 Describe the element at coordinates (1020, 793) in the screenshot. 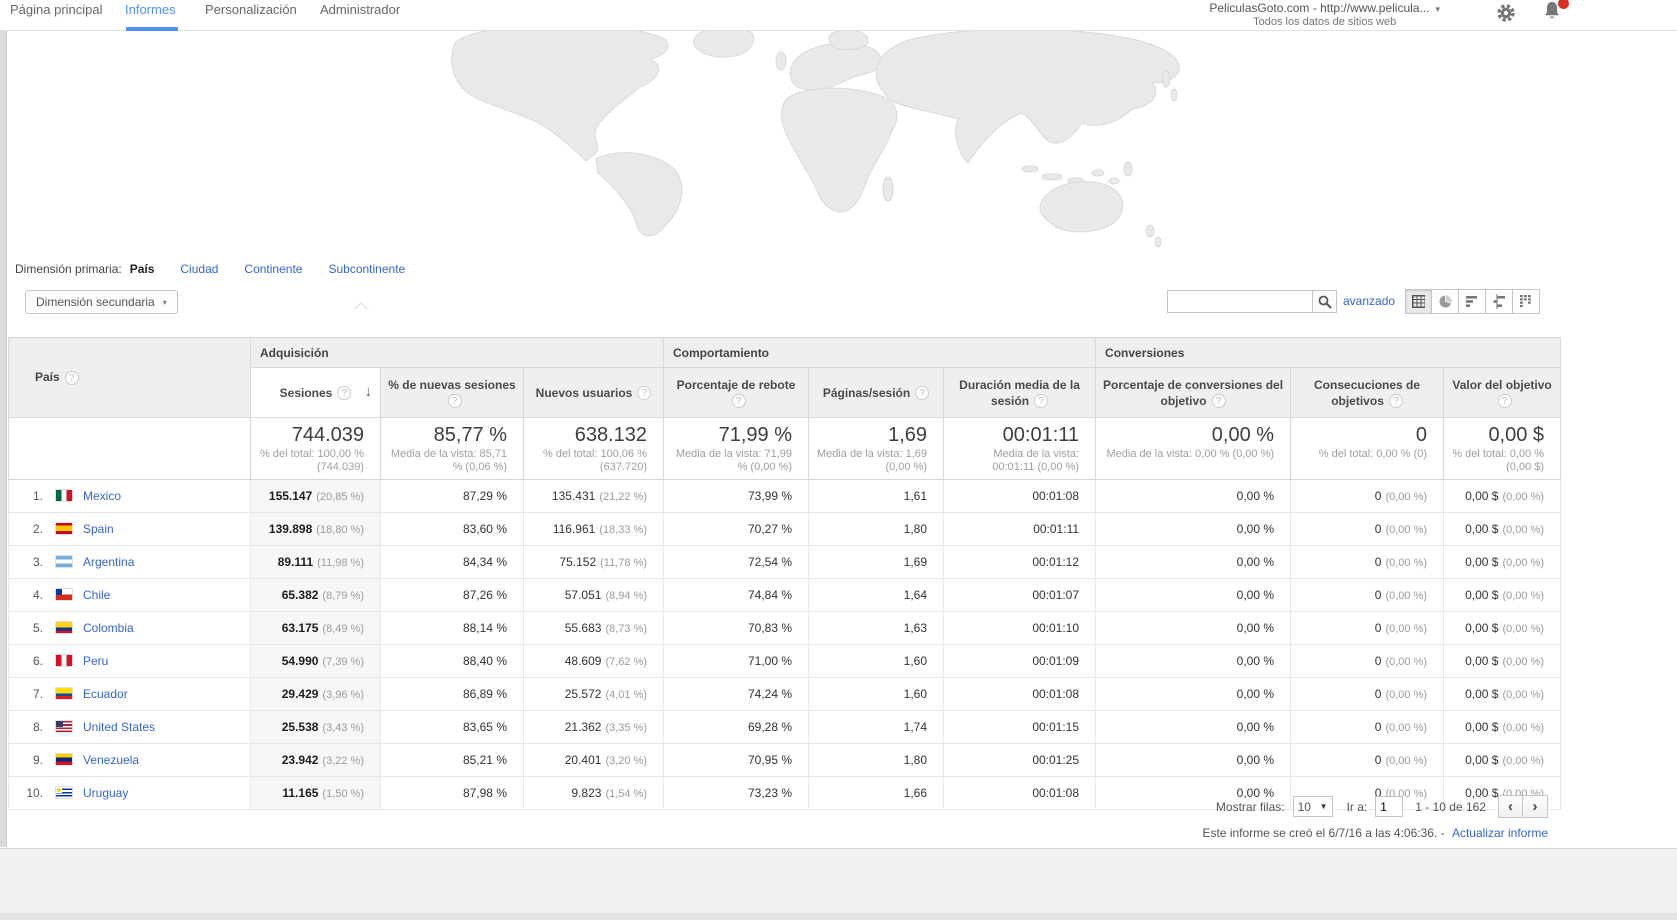

I see `duration-cell: 00:01:08` at that location.